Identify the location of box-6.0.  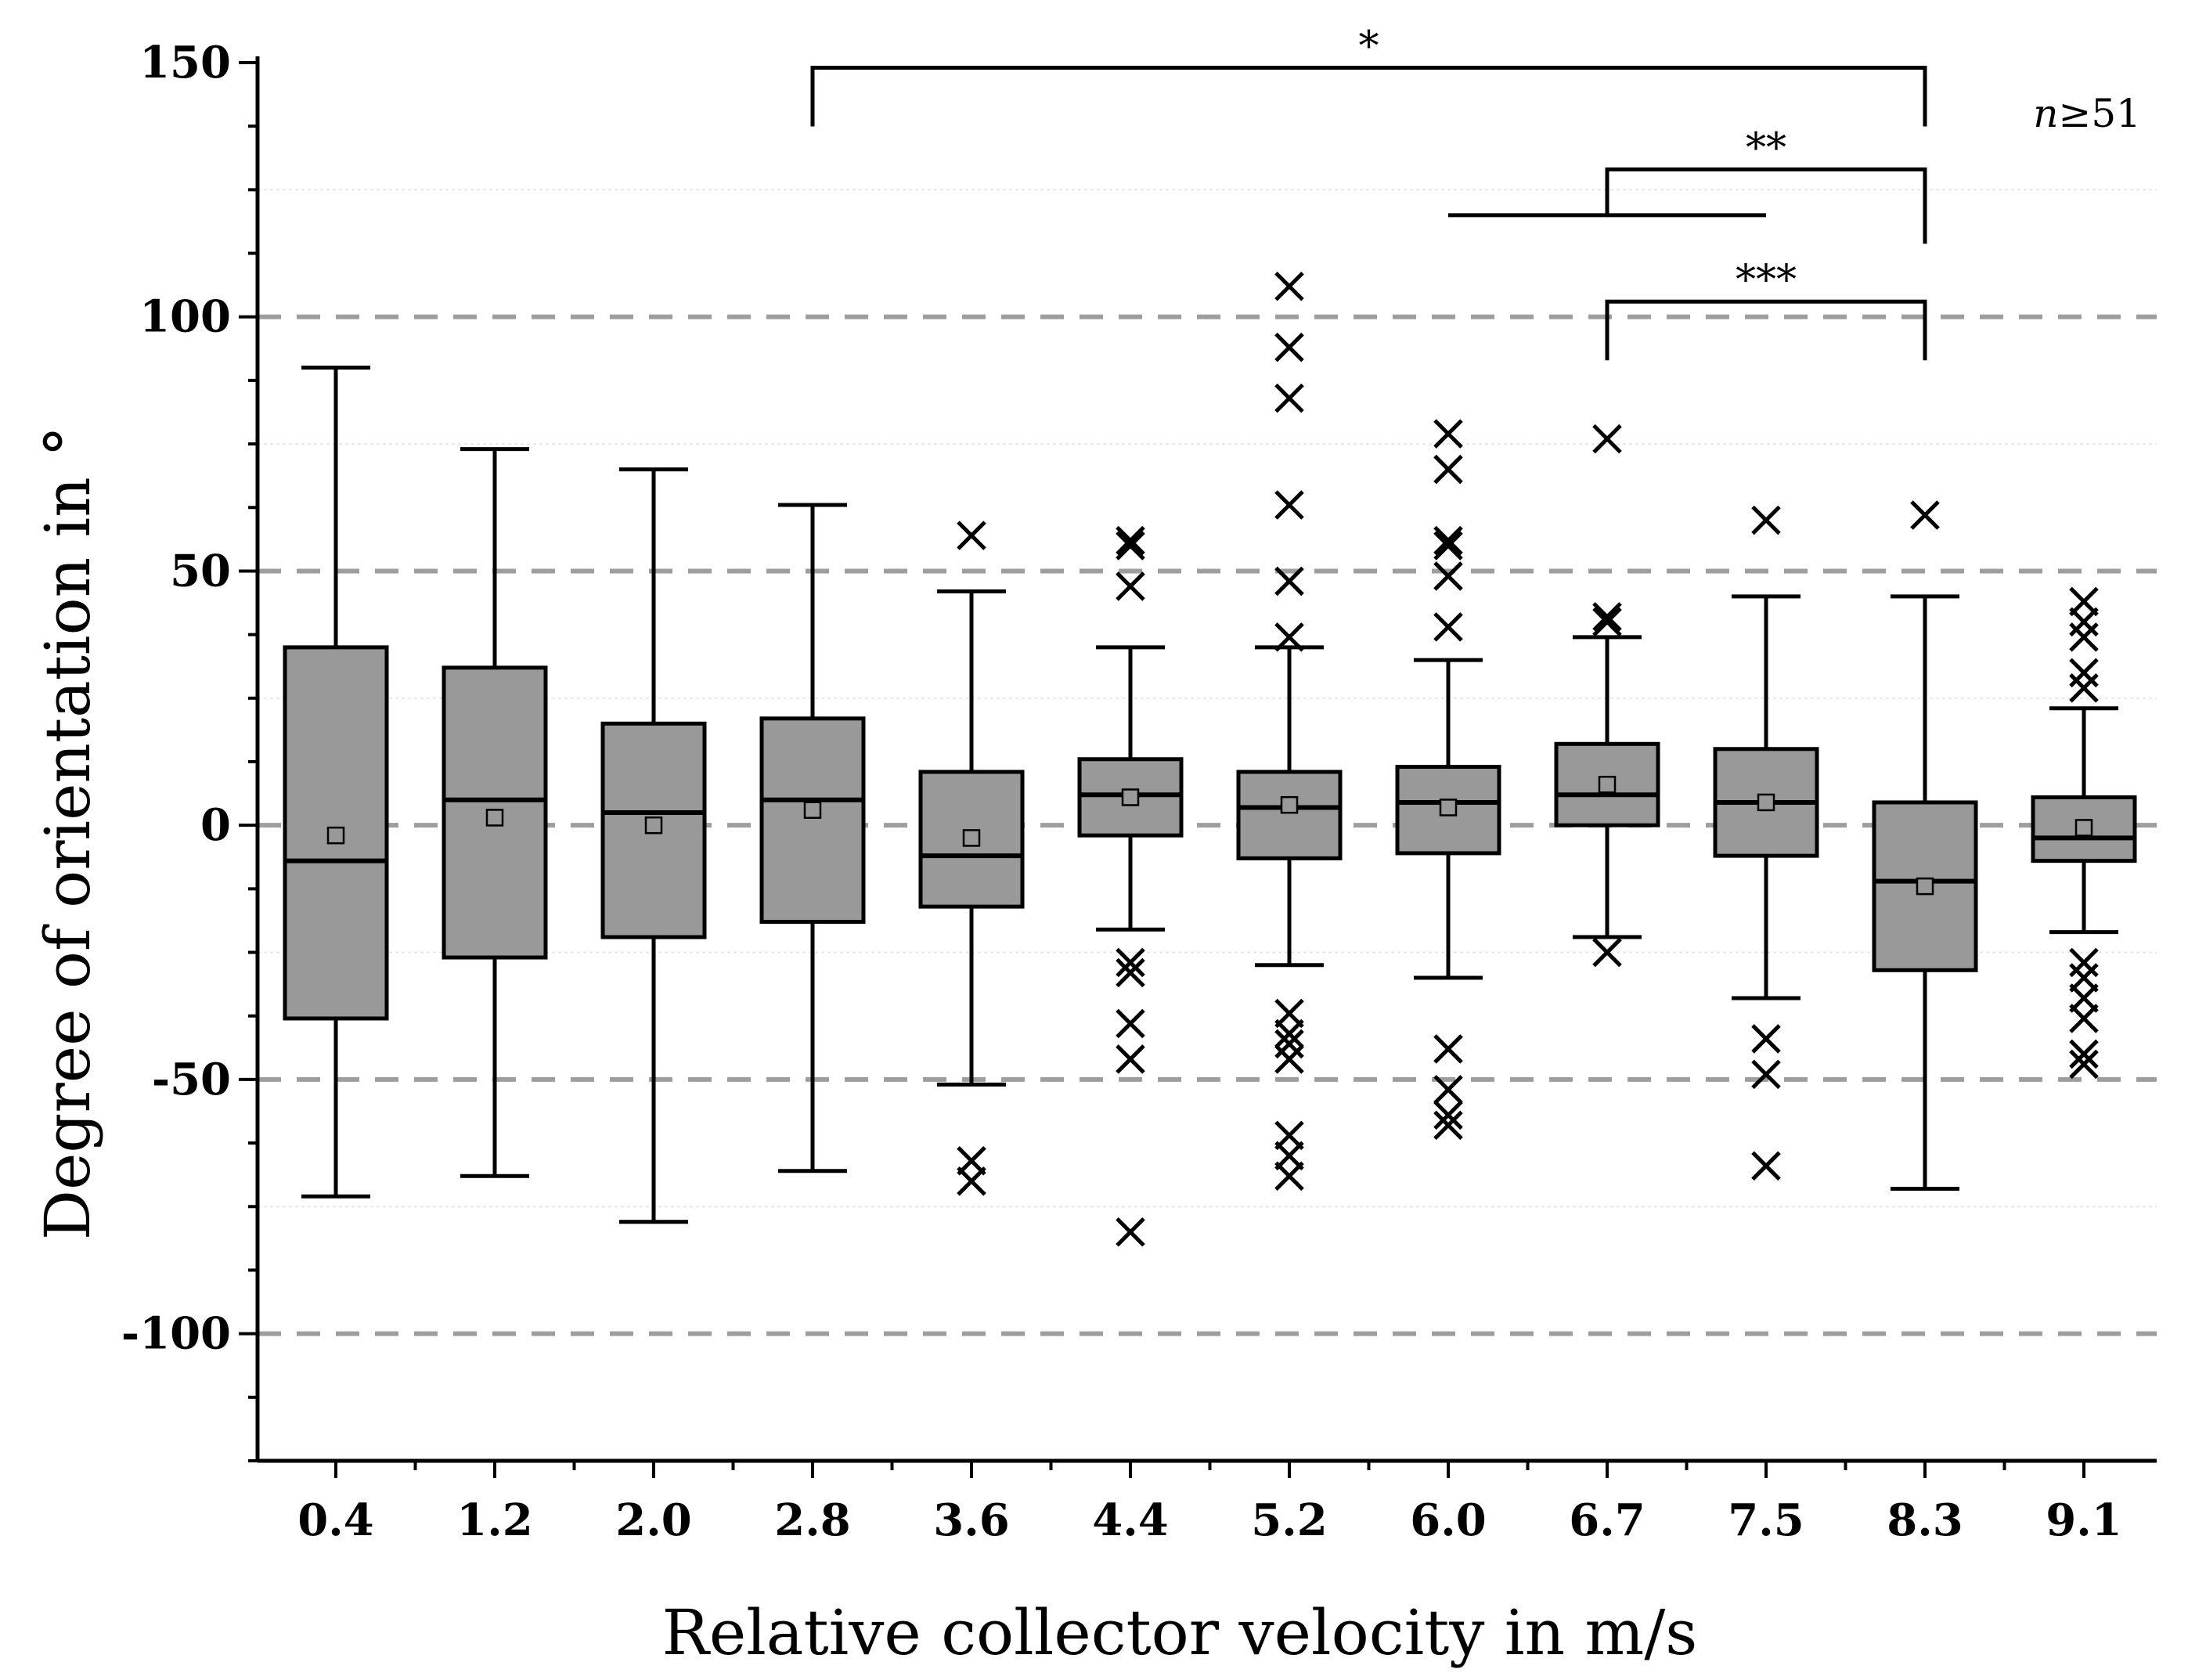
(1448, 819).